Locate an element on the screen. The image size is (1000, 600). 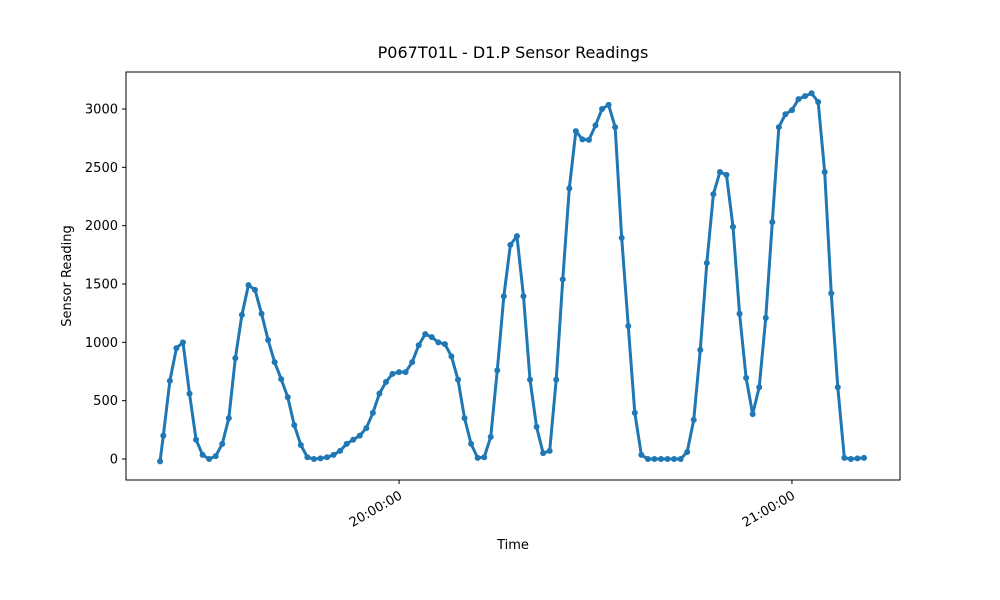
y-tick-label: 3000 is located at coordinates (101, 109).